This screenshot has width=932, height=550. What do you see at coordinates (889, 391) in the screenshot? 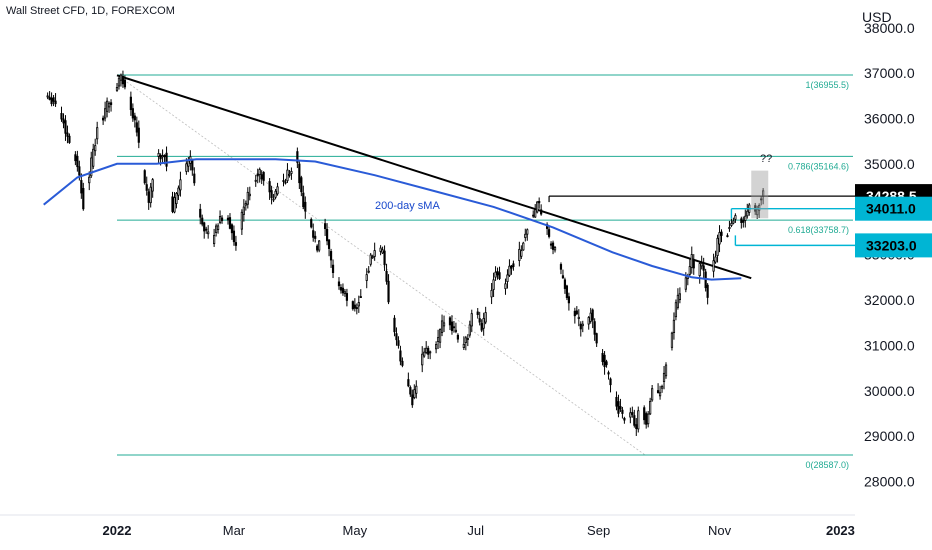
I see `y-tick-label: 30000.0` at bounding box center [889, 391].